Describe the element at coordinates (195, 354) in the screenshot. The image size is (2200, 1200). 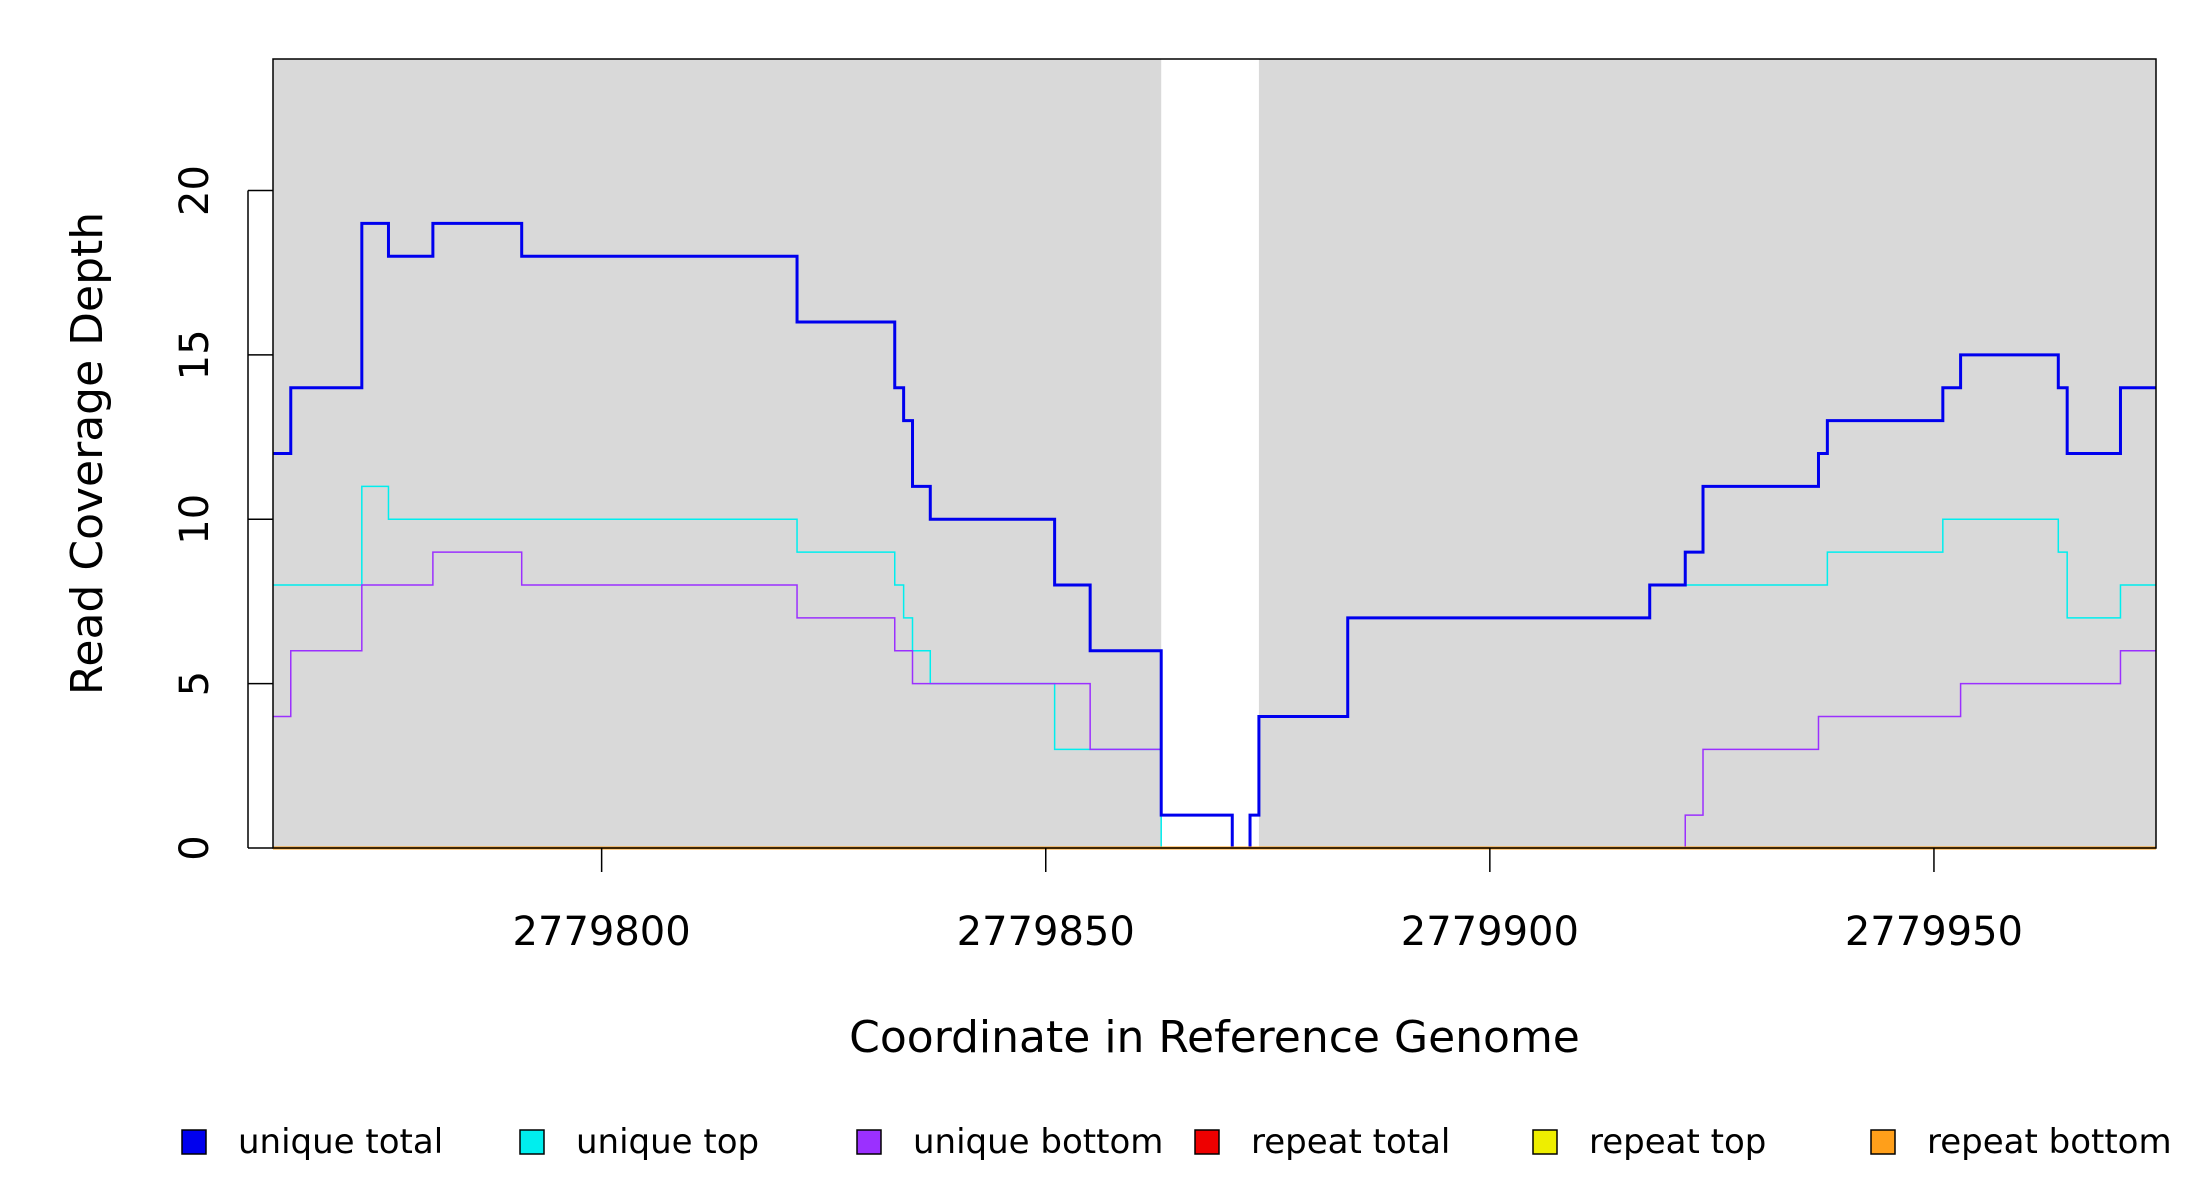
I see `y-tick-label-15: 15` at that location.